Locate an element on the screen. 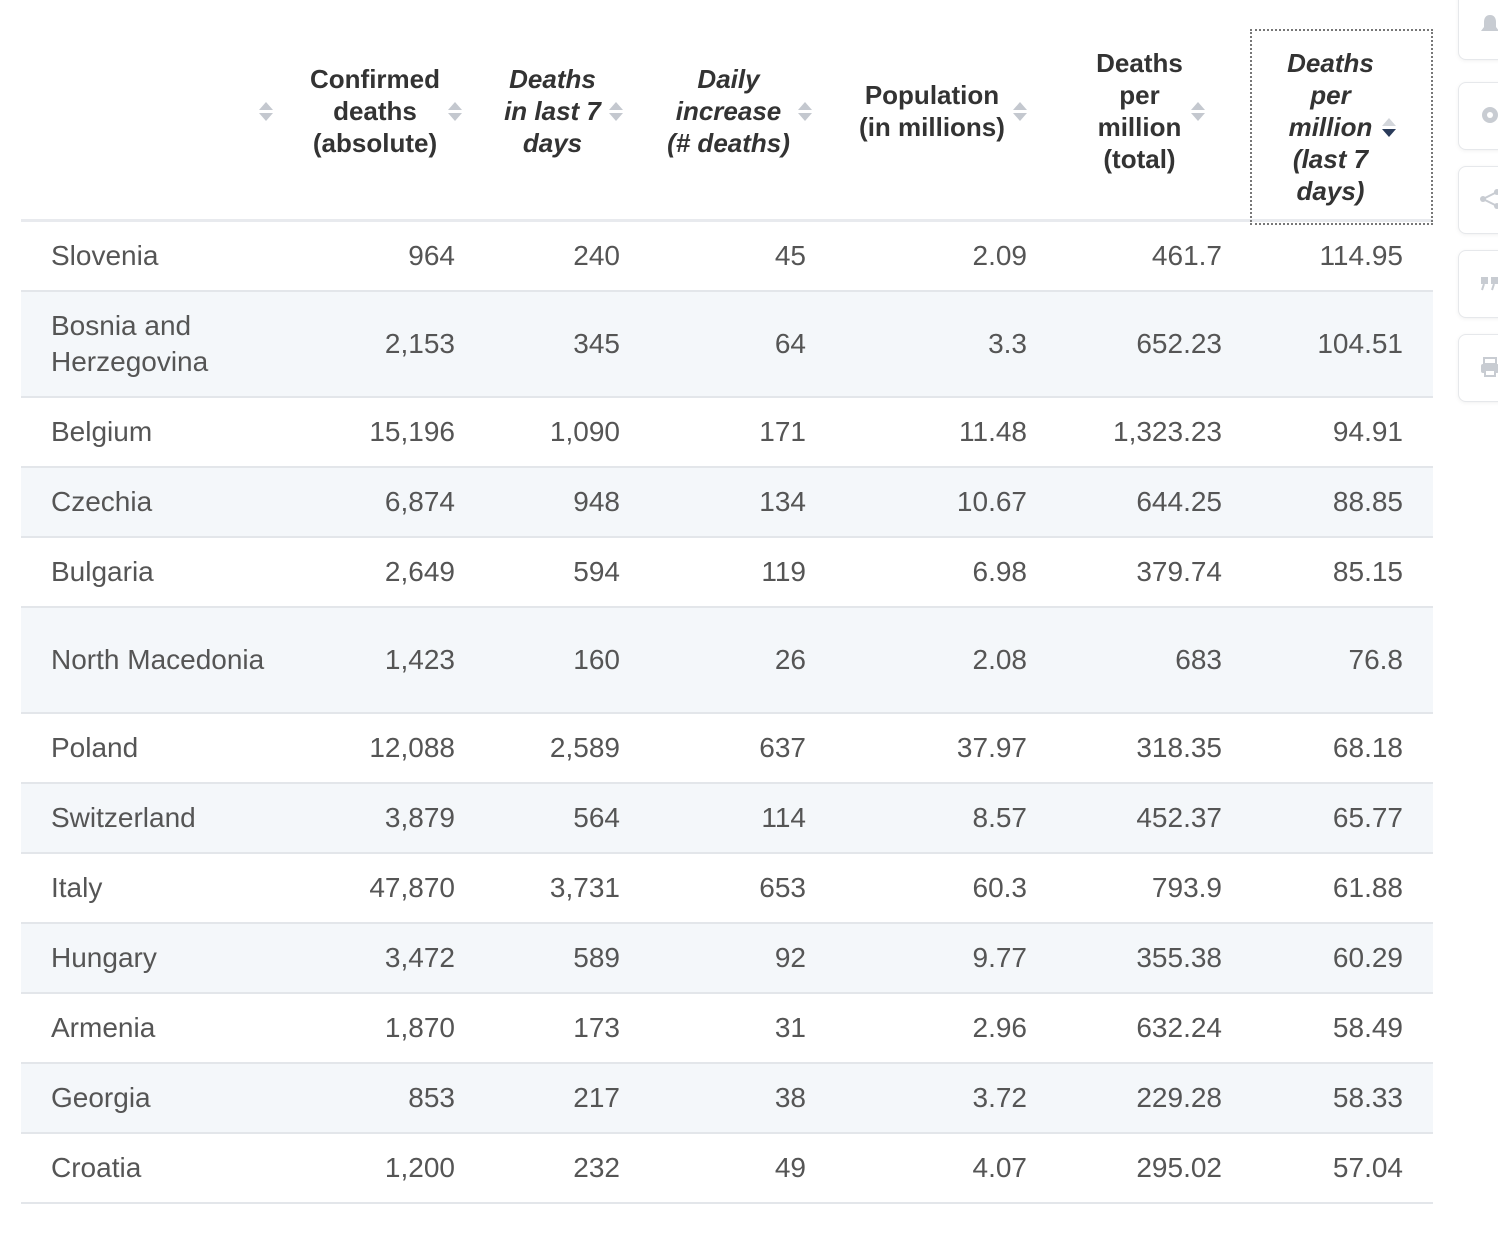  cell-daily: 119 is located at coordinates (783, 571).